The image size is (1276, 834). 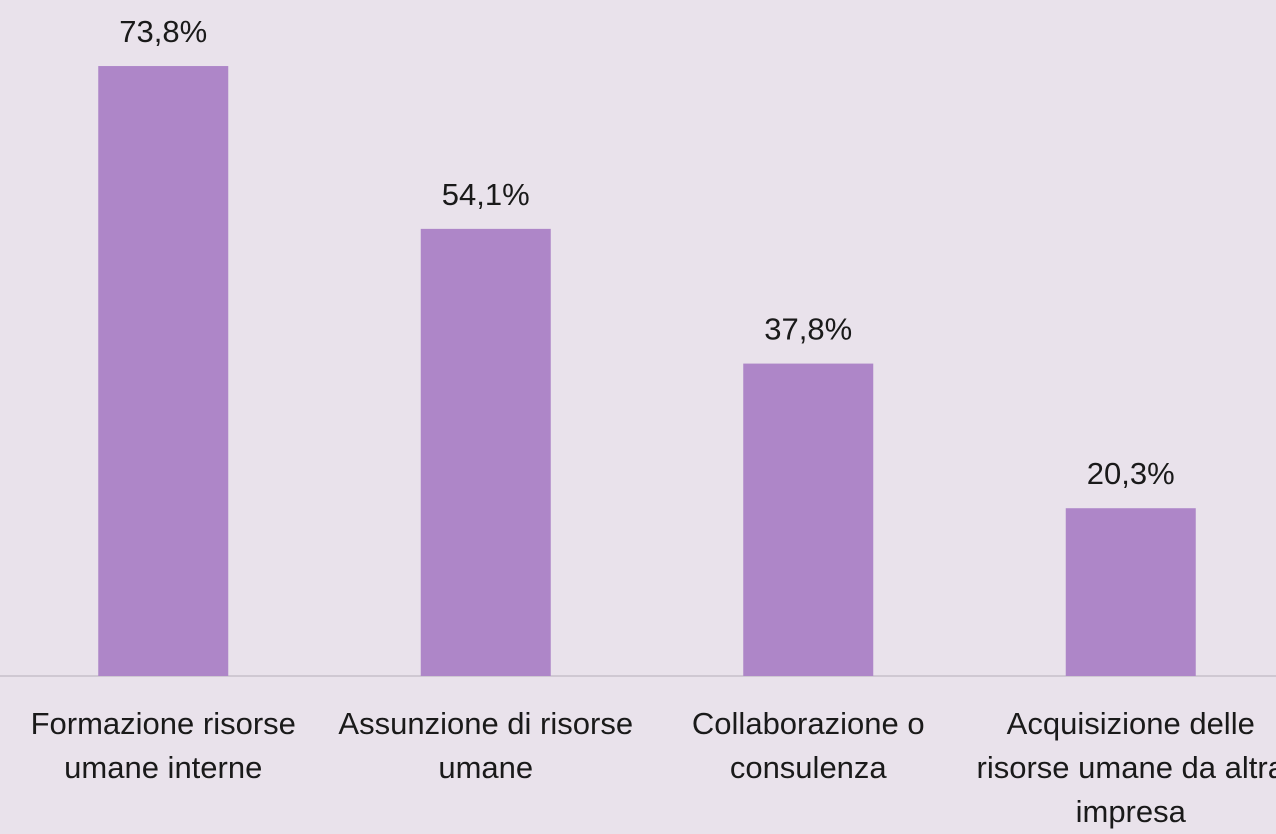 What do you see at coordinates (486, 745) in the screenshot?
I see `x-tick-label: Assunzione di risorse umane` at bounding box center [486, 745].